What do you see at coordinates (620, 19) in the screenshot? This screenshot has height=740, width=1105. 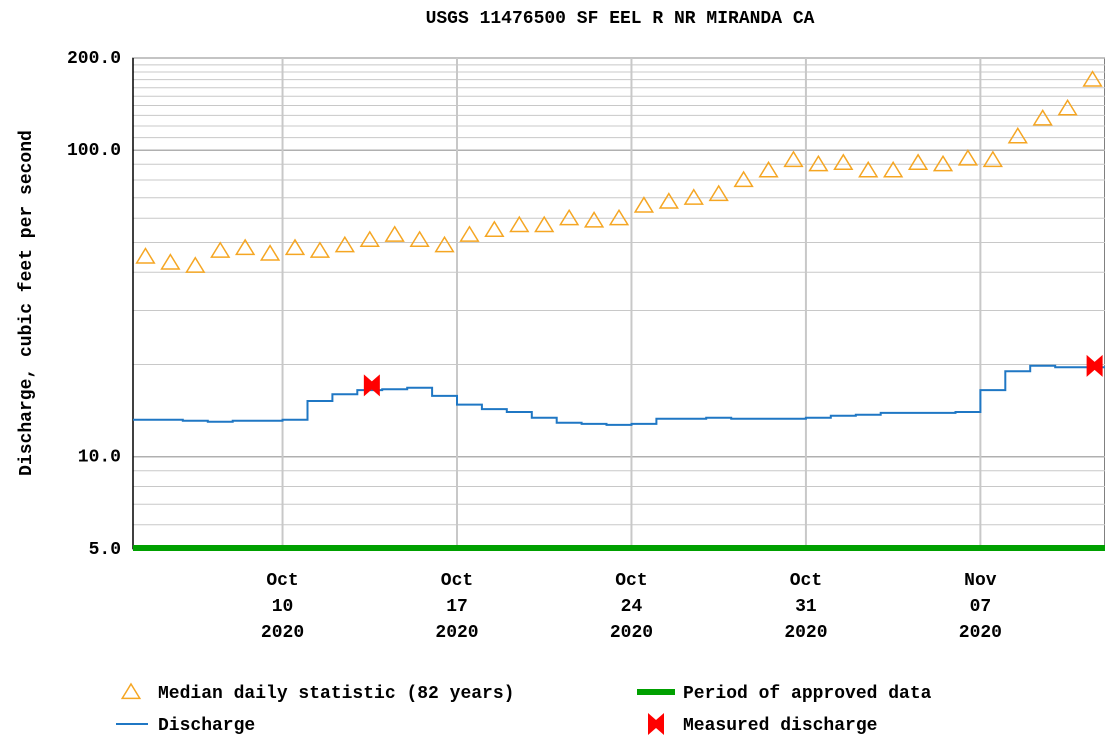 I see `chart-title: USGS 11476500 SF EEL R NR MIRANDA CA` at bounding box center [620, 19].